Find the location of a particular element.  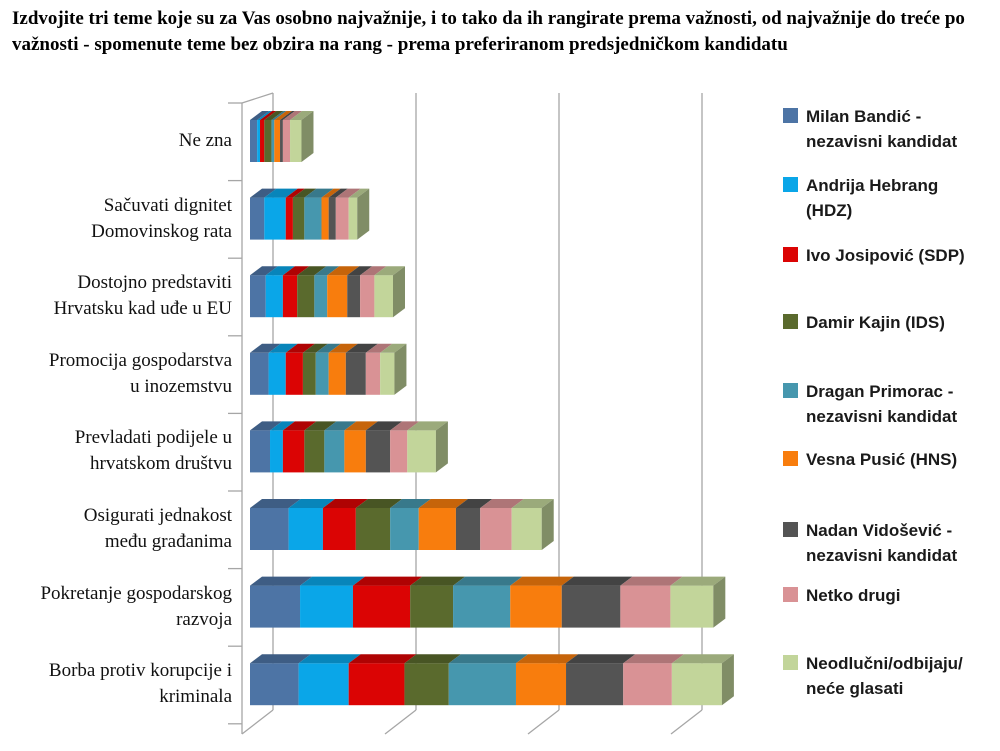

category-label: Pokretanje gospodarskog razvoja is located at coordinates (136, 606).